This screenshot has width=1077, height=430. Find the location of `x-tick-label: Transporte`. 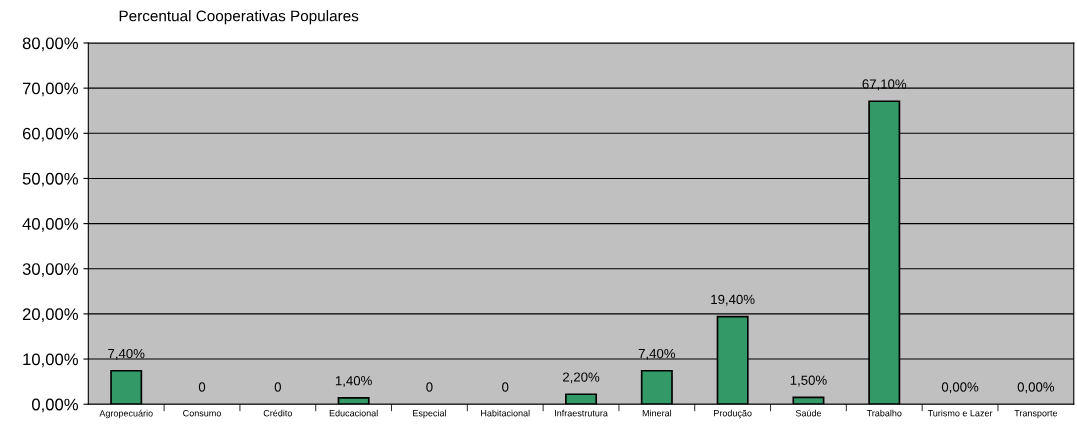

x-tick-label: Transporte is located at coordinates (1036, 414).